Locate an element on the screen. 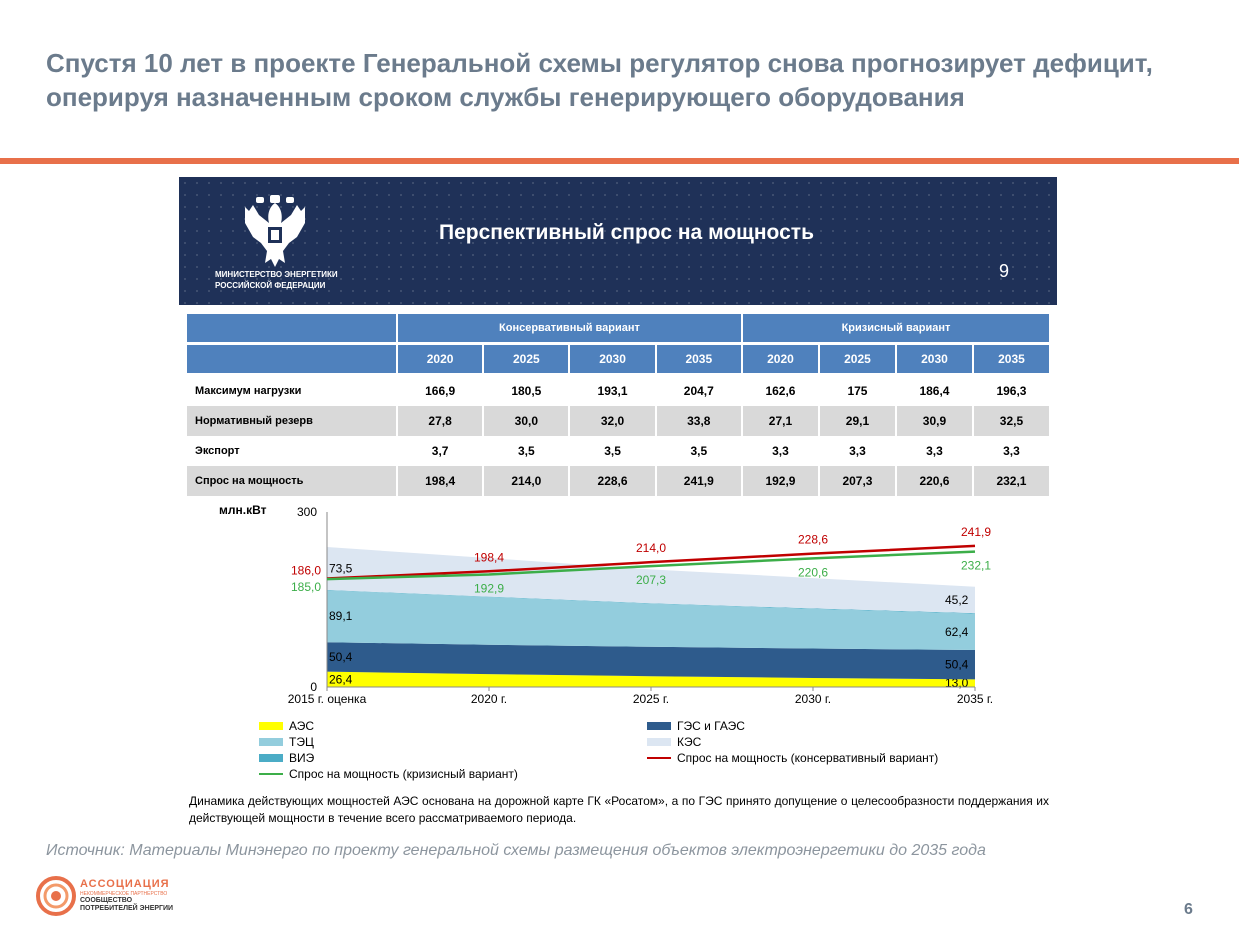 Image resolution: width=1239 pixels, height=927 pixels. demand-value-label: 186,0 is located at coordinates (306, 571).